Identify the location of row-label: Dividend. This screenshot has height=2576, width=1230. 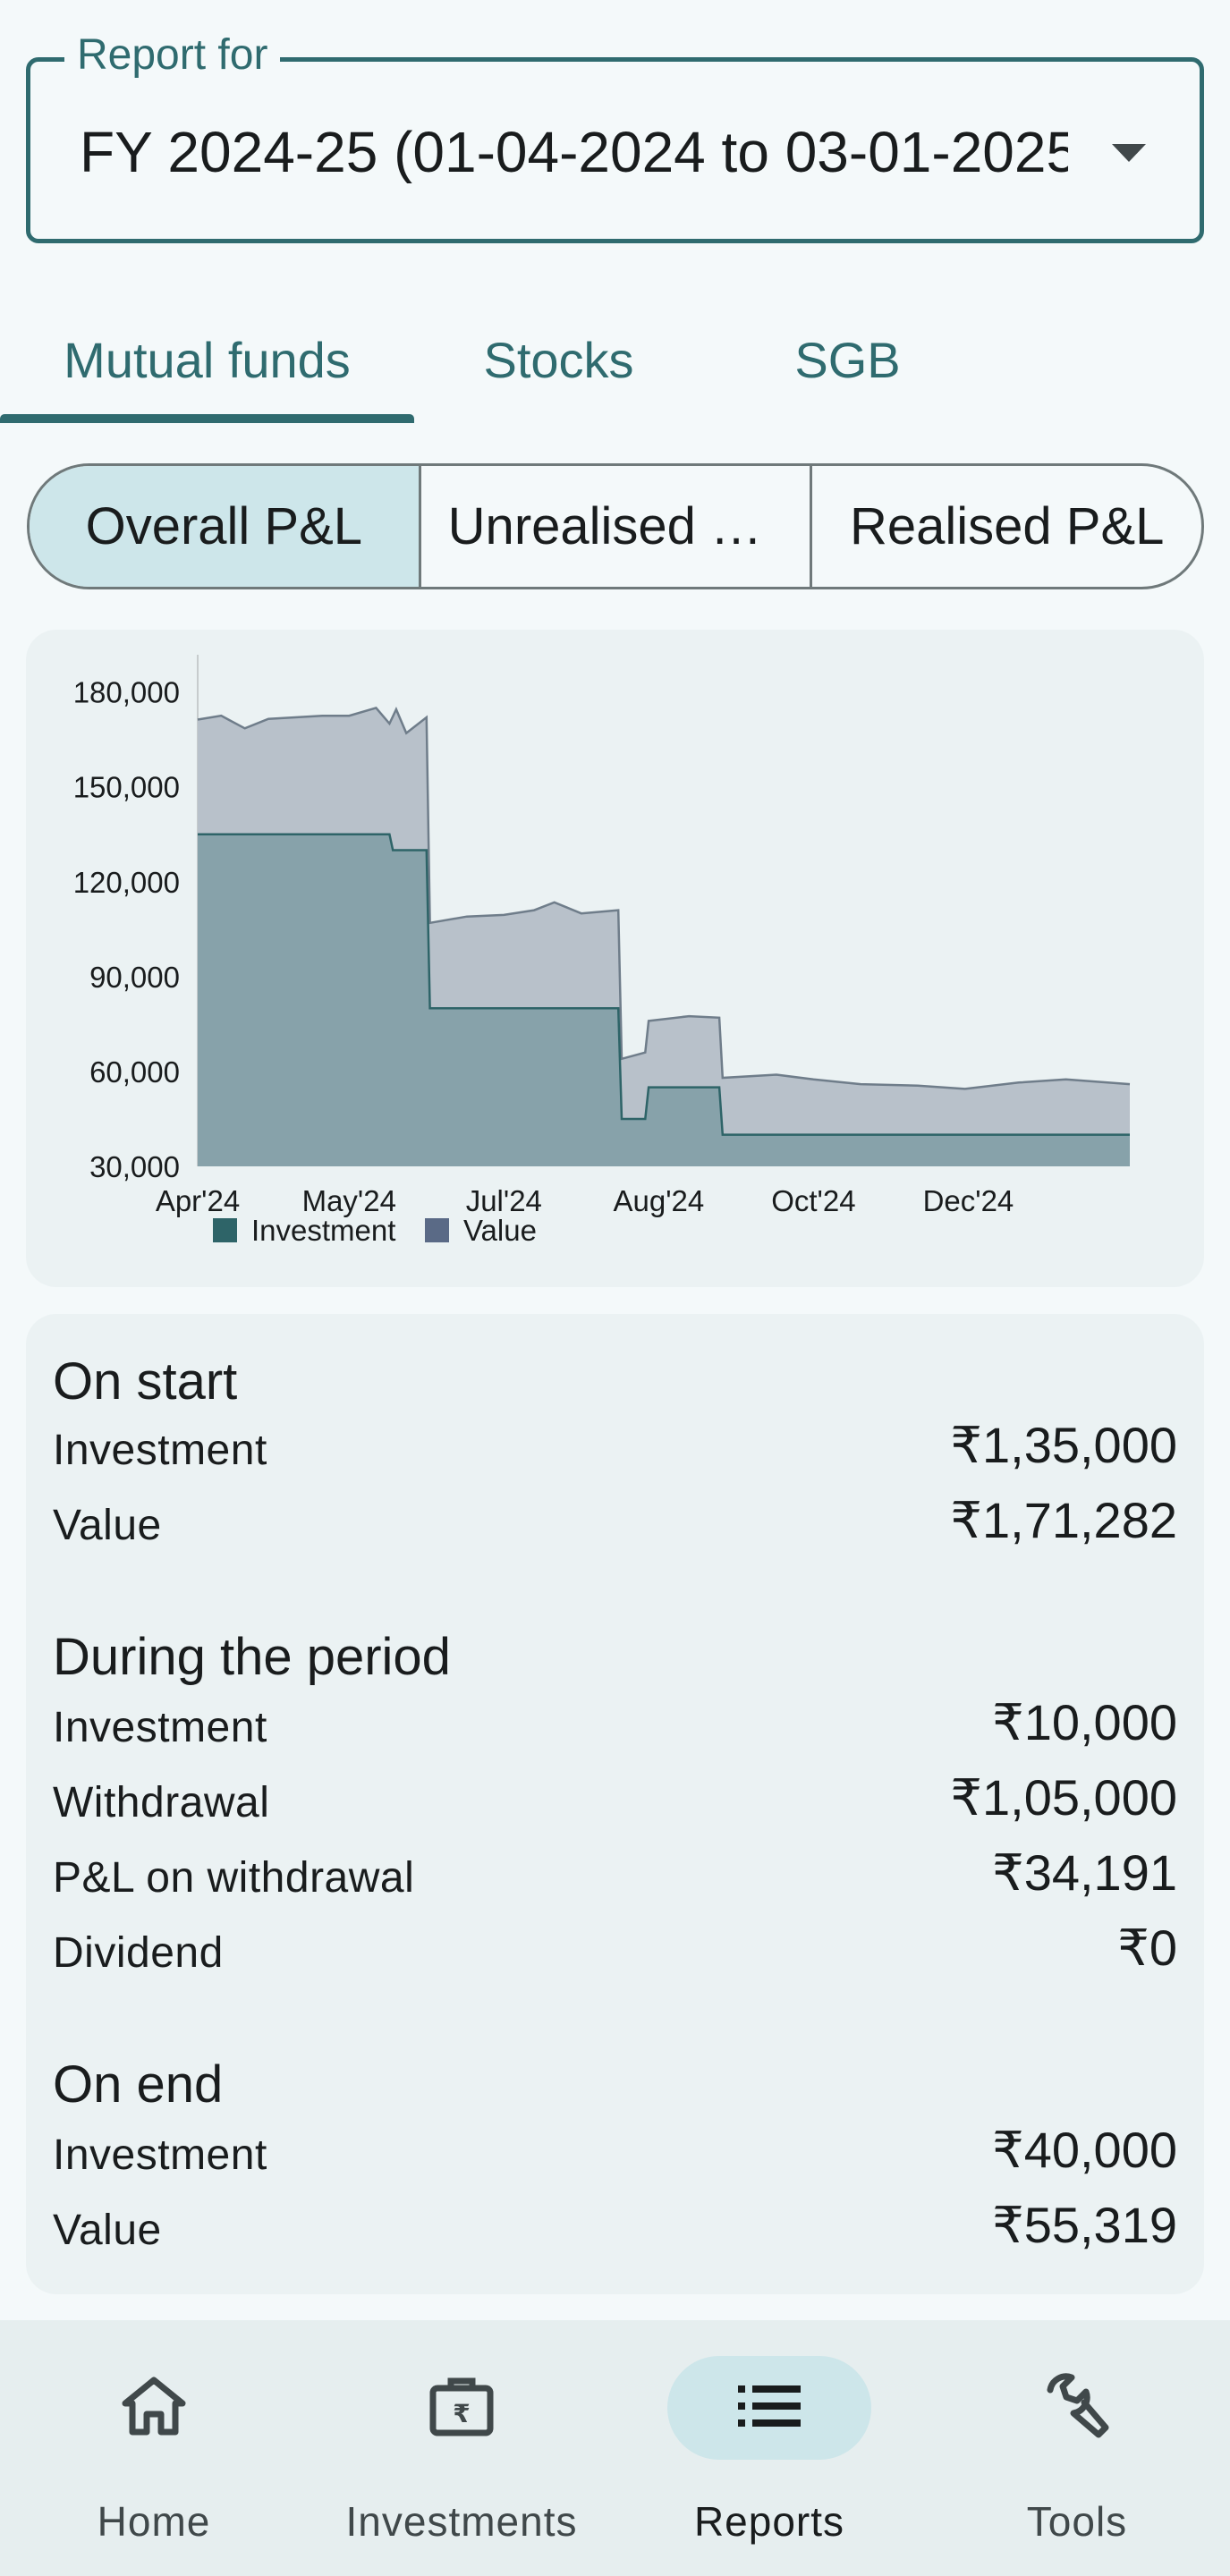
(138, 1953).